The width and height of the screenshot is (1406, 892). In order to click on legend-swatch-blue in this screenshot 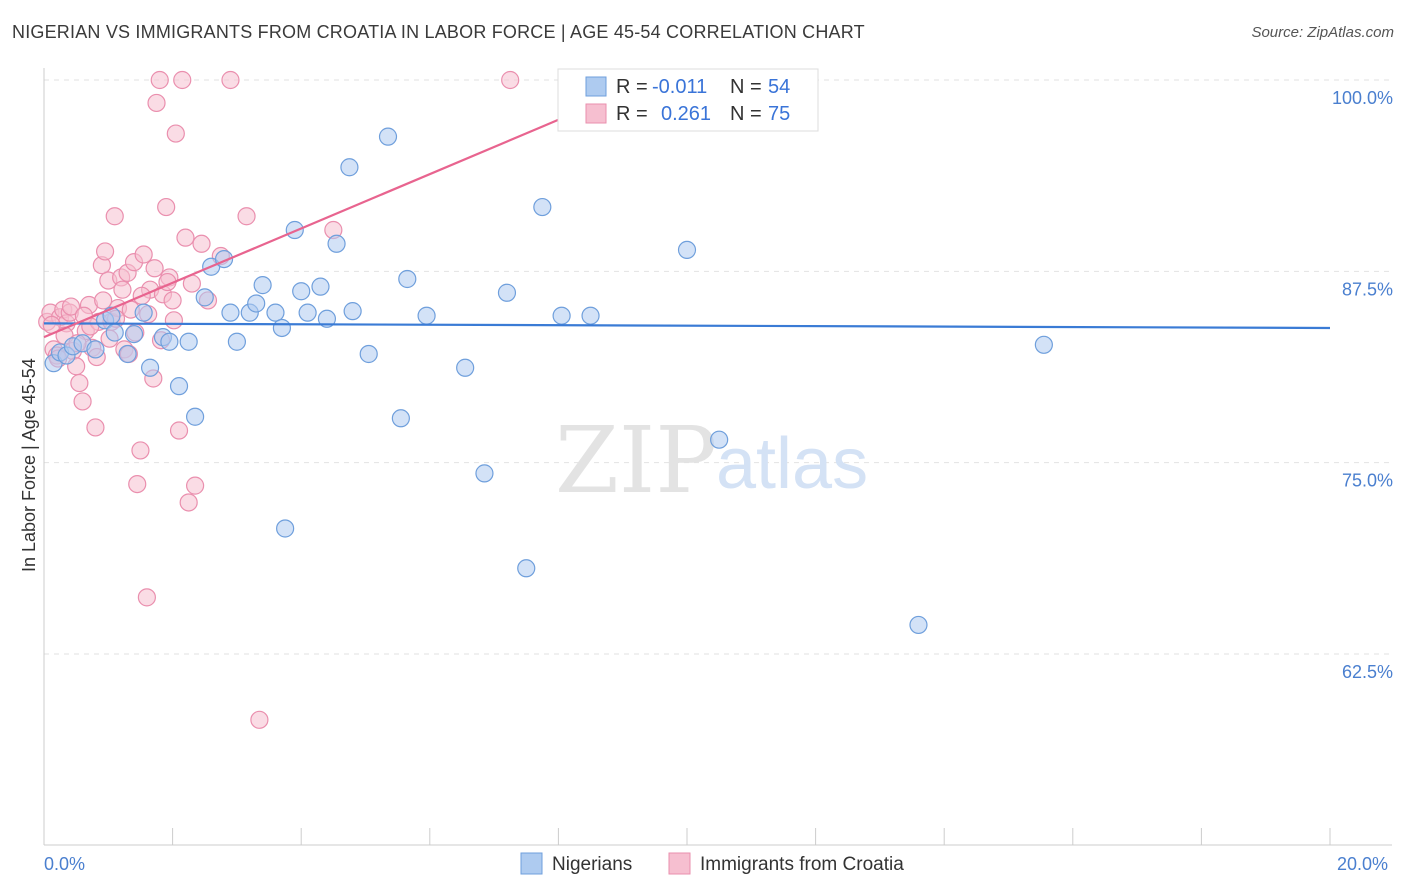, I will do `click(596, 86)`.